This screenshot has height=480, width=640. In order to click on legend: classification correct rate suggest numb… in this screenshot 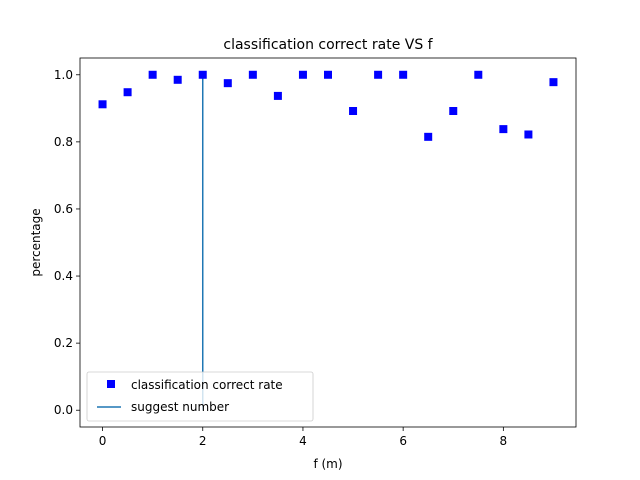, I will do `click(200, 396)`.